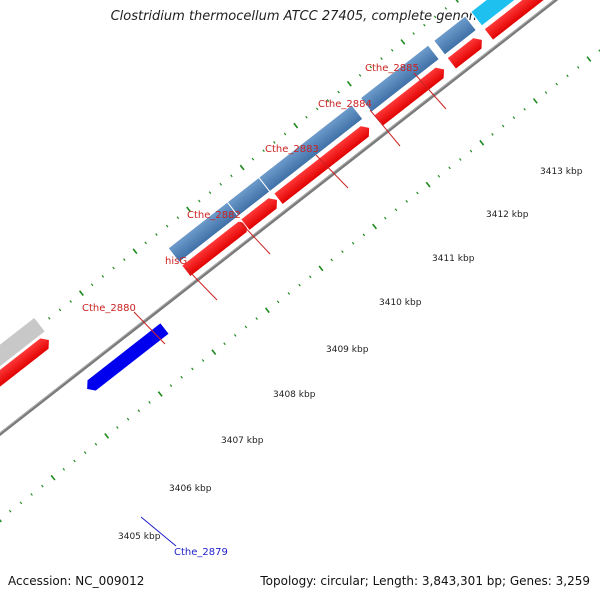  Describe the element at coordinates (176, 261) in the screenshot. I see `gene-label-hisg: hisG` at that location.